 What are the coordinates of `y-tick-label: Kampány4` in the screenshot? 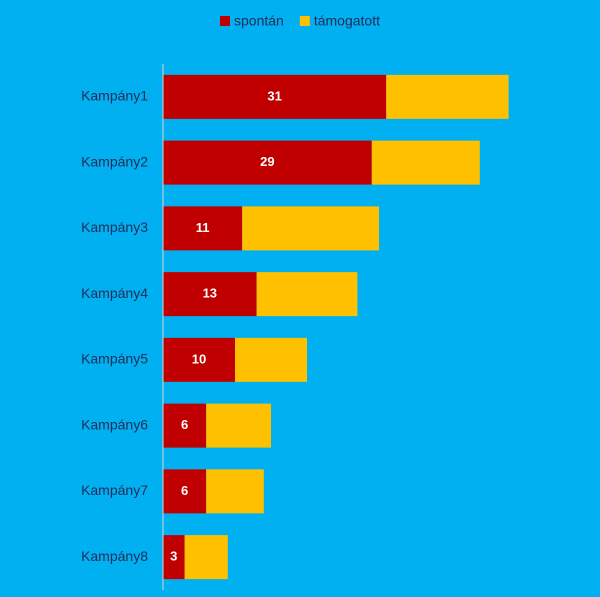 It's located at (114, 293).